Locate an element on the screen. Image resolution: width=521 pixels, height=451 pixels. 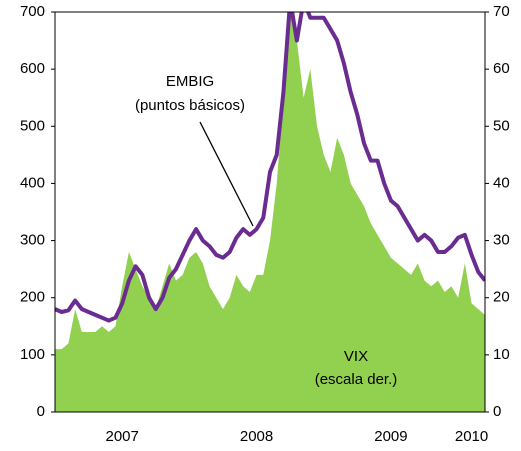
y-tick-label: 200 is located at coordinates (32, 297).